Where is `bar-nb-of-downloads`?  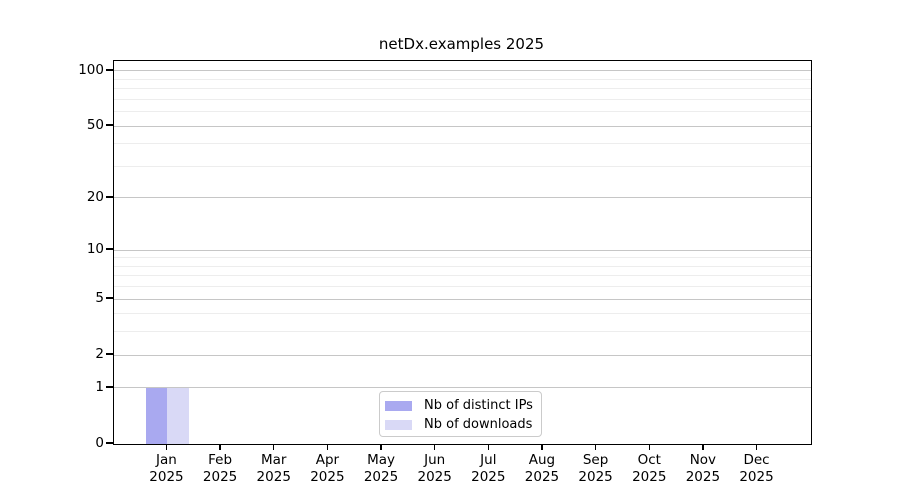 bar-nb-of-downloads is located at coordinates (178, 415).